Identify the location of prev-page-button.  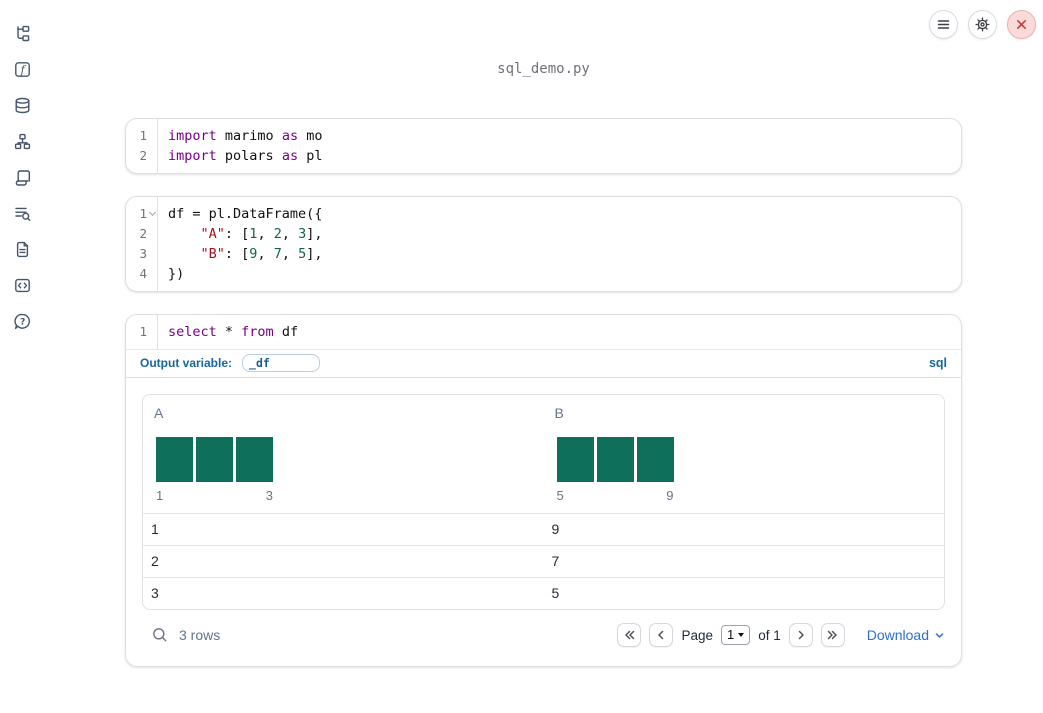
(661, 635).